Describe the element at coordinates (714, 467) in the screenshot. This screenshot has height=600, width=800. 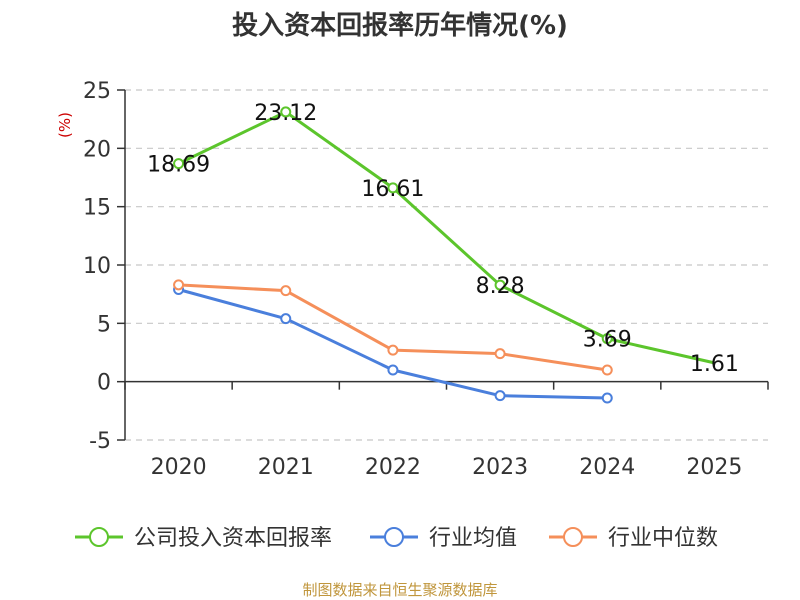
I see `x-tick-label: 2025` at that location.